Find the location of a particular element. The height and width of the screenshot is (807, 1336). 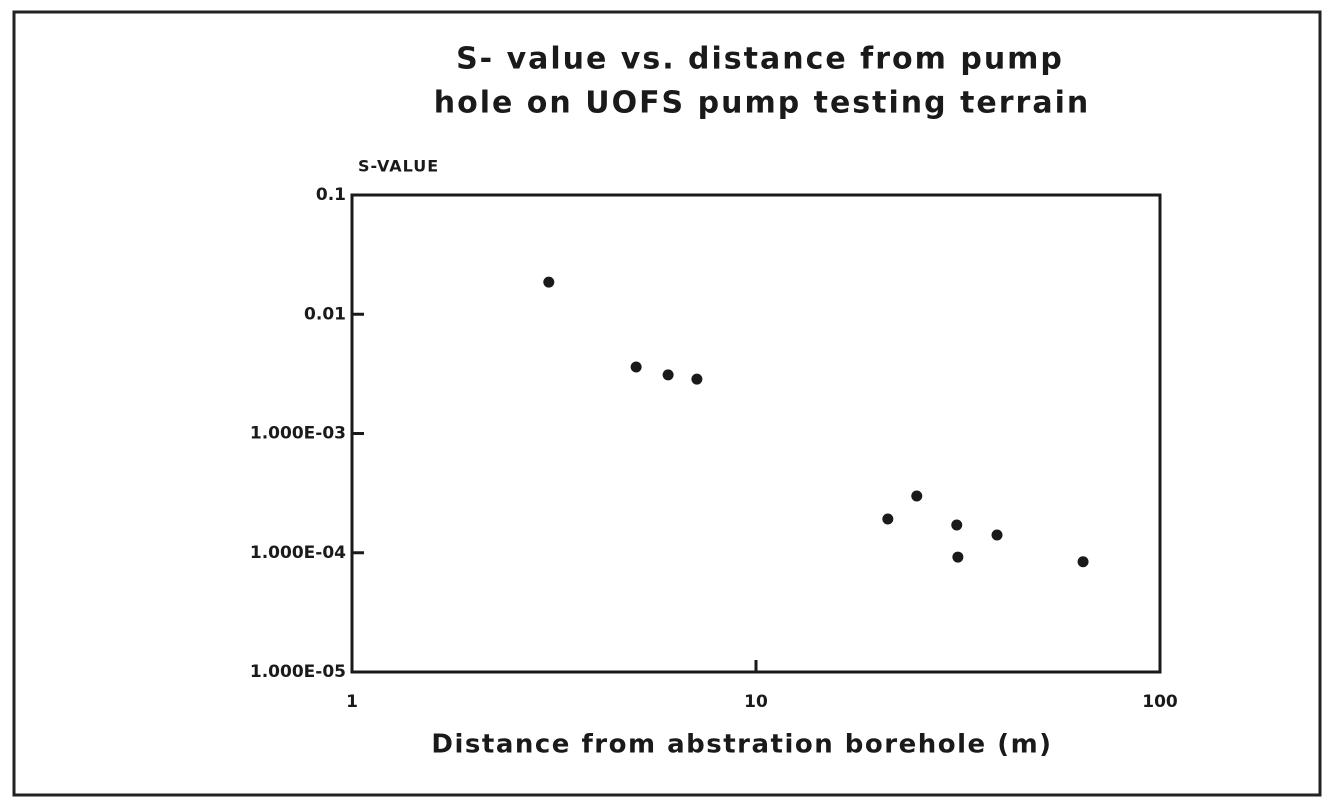

chart-title: hole on UOFS pump testing terrain is located at coordinates (762, 103).